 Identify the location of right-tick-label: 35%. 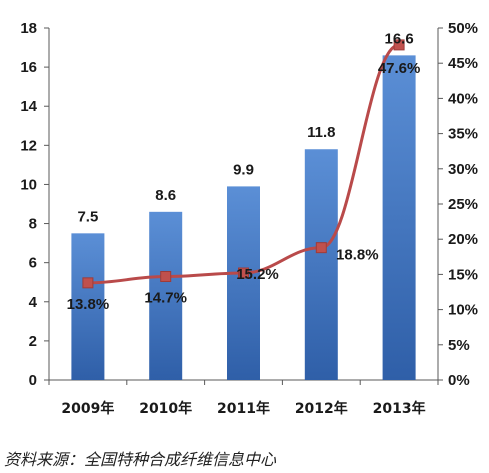
(463, 134).